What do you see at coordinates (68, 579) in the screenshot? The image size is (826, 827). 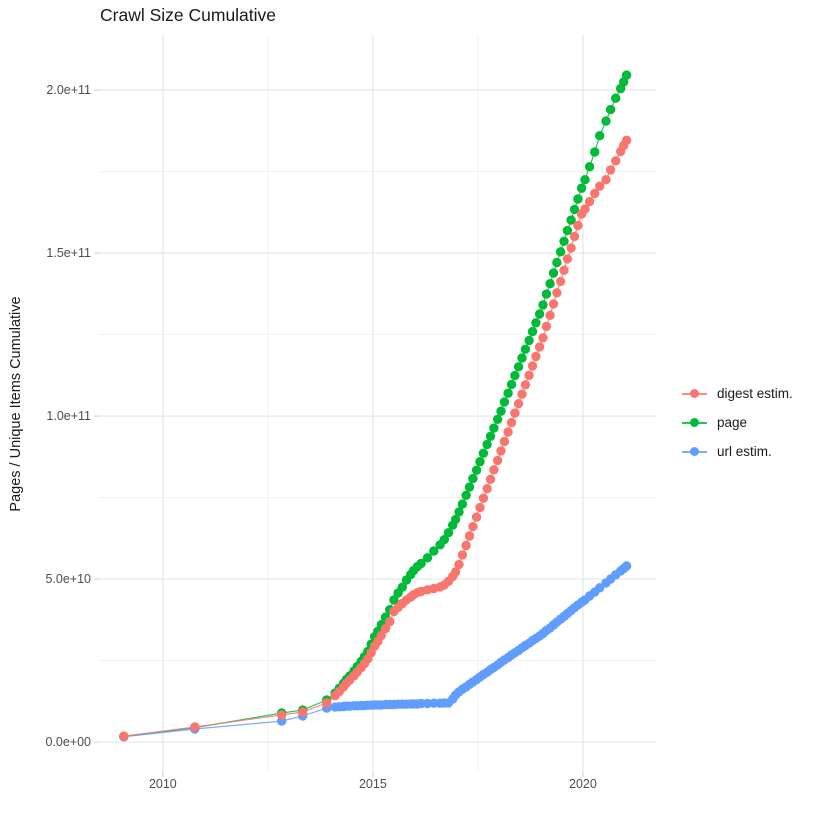 I see `y-tick-label: 5.0e+10` at bounding box center [68, 579].